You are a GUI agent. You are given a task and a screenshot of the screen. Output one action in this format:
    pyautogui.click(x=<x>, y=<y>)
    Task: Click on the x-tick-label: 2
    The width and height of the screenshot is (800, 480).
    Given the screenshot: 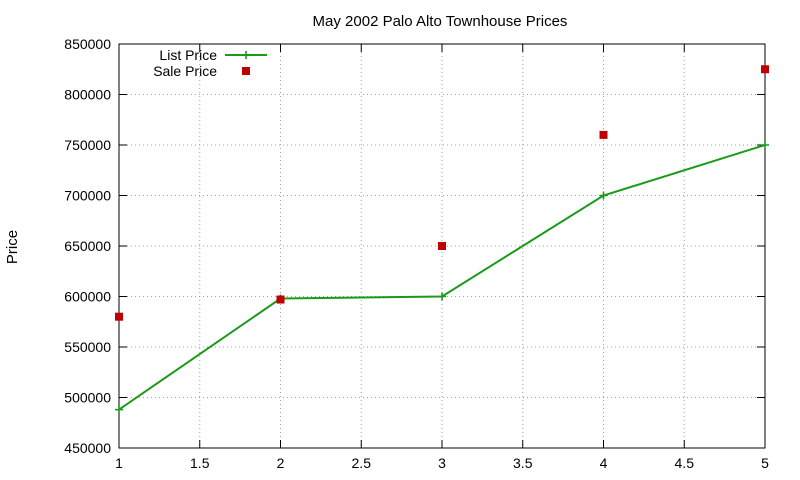 What is the action you would take?
    pyautogui.click(x=281, y=463)
    